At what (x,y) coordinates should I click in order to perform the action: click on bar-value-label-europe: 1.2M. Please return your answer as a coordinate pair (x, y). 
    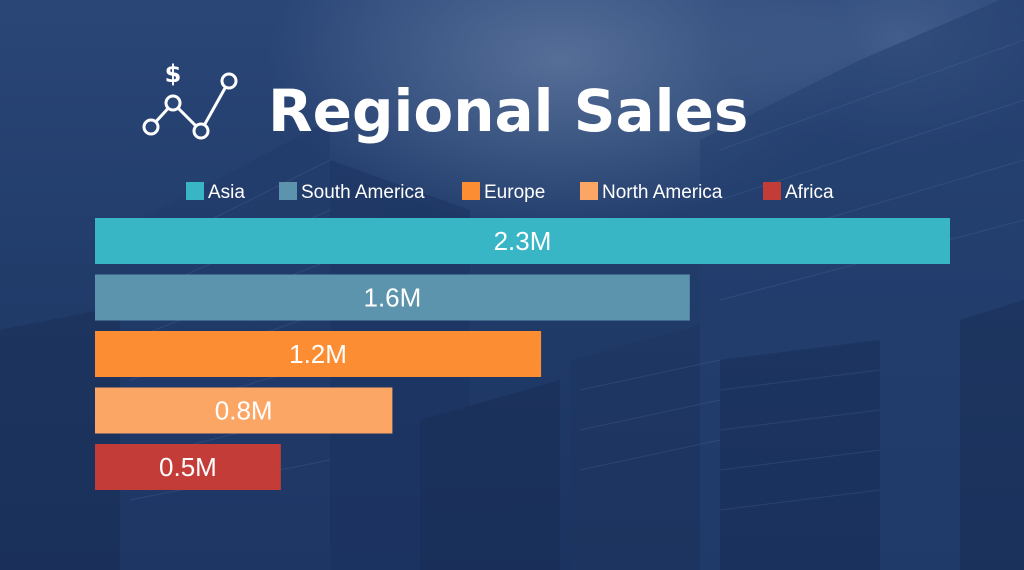
    Looking at the image, I should click on (318, 354).